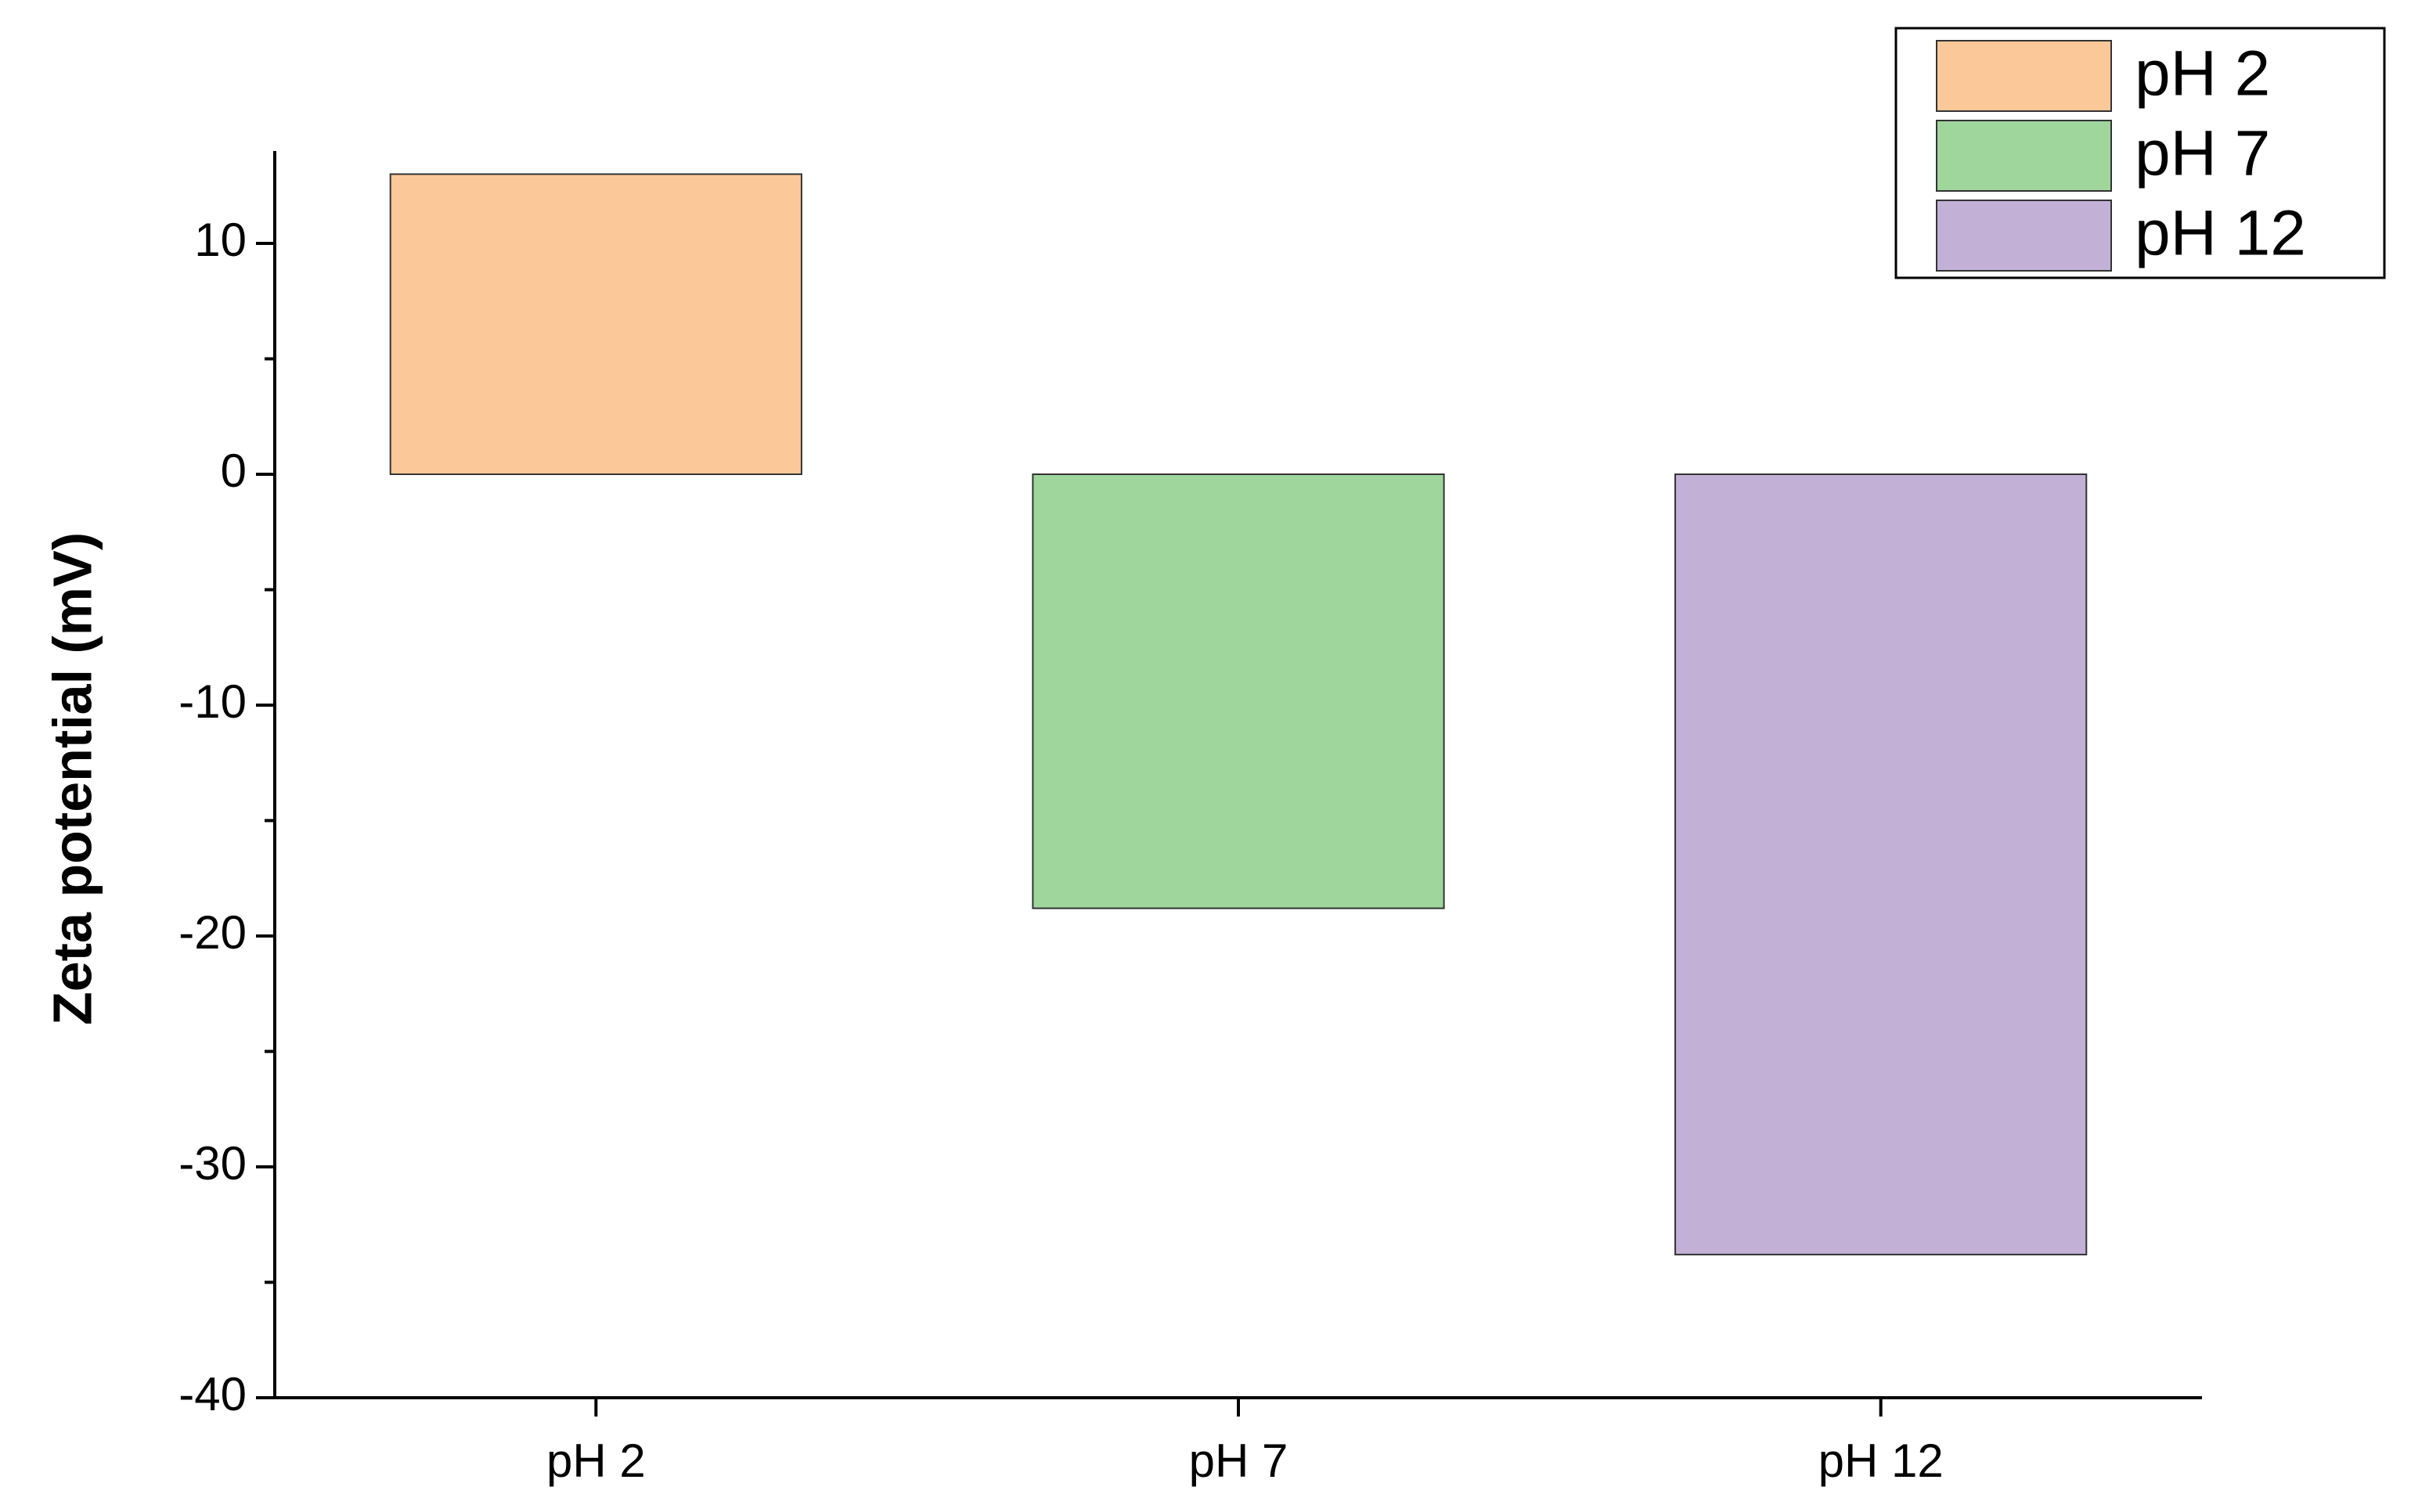 This screenshot has height=1512, width=2411. What do you see at coordinates (72, 778) in the screenshot?
I see `y-axis-title: Zeta potential (mV)` at bounding box center [72, 778].